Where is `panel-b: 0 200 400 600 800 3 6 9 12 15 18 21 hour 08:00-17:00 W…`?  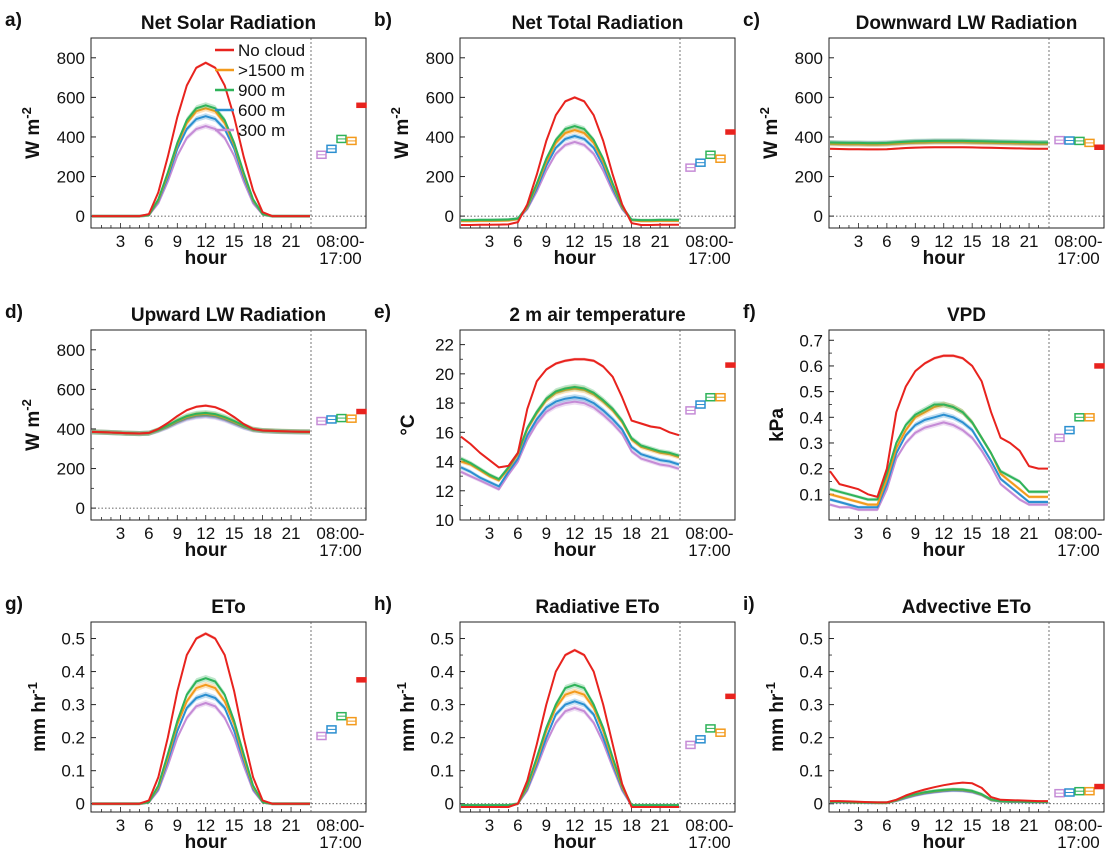 panel-b: 0 200 400 600 800 3 6 9 12 15 18 21 hour 08:00-17:00 W… is located at coordinates (555, 139).